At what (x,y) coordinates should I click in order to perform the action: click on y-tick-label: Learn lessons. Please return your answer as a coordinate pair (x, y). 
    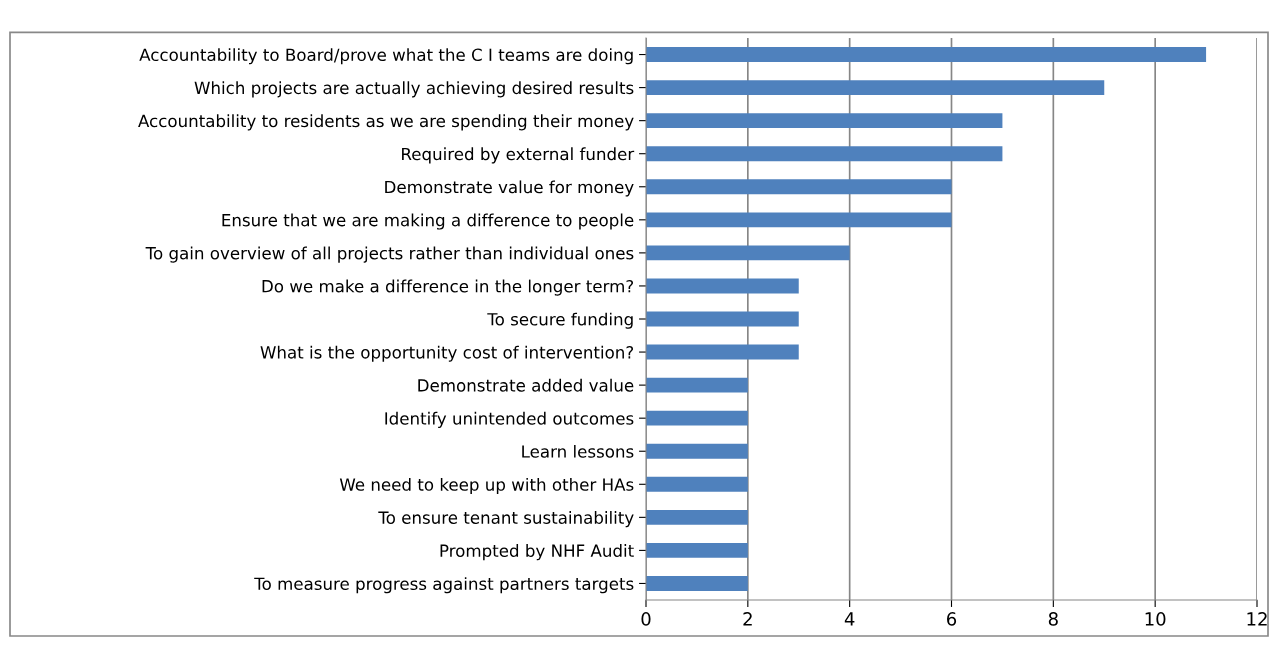
    Looking at the image, I should click on (578, 451).